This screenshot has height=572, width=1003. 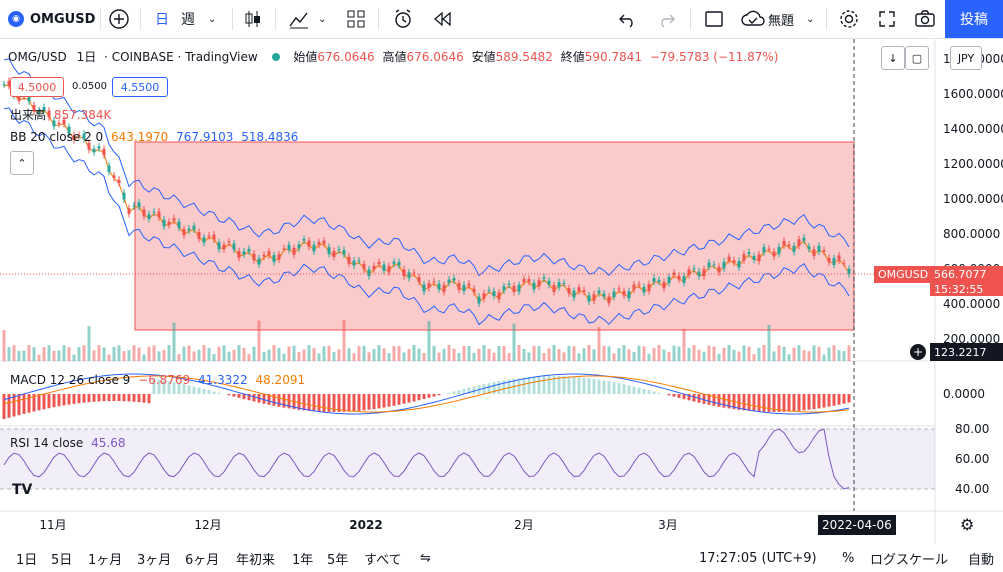 I want to click on chart-type-button, so click(x=253, y=19).